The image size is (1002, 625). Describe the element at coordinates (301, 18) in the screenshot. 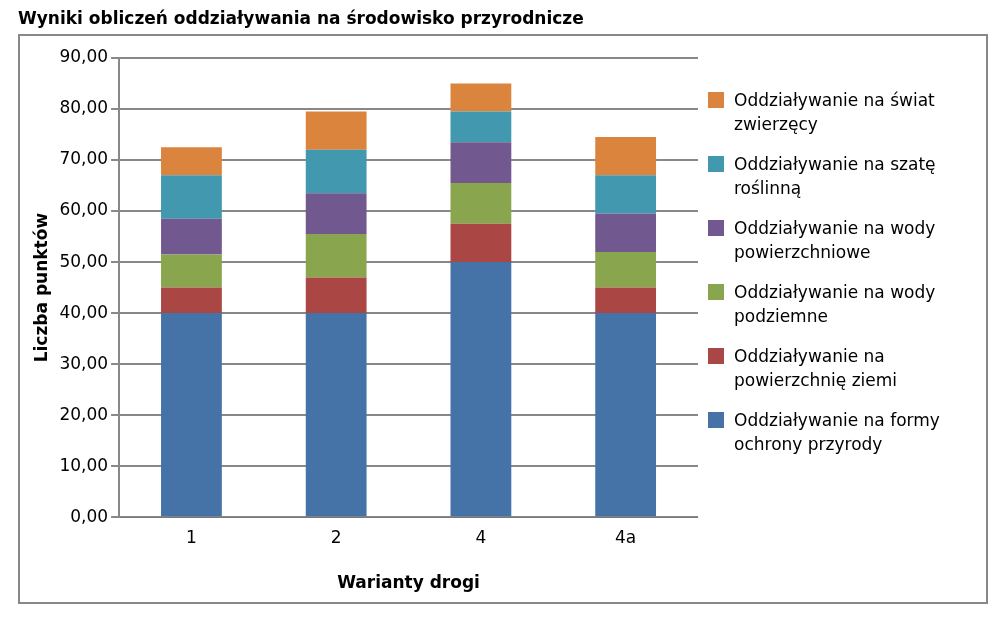

I see `chart-title: Wyniki obliczeń oddziaływania na środowisko przyrodnicze` at that location.